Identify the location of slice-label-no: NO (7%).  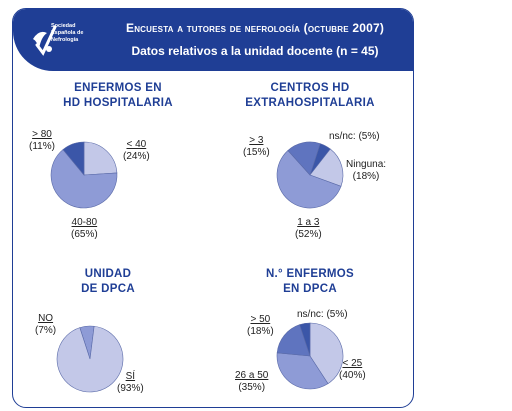
(45, 325).